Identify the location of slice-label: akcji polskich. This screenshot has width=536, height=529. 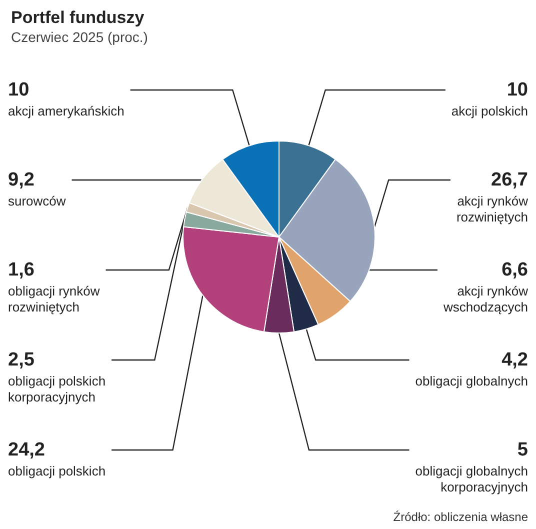
(489, 111).